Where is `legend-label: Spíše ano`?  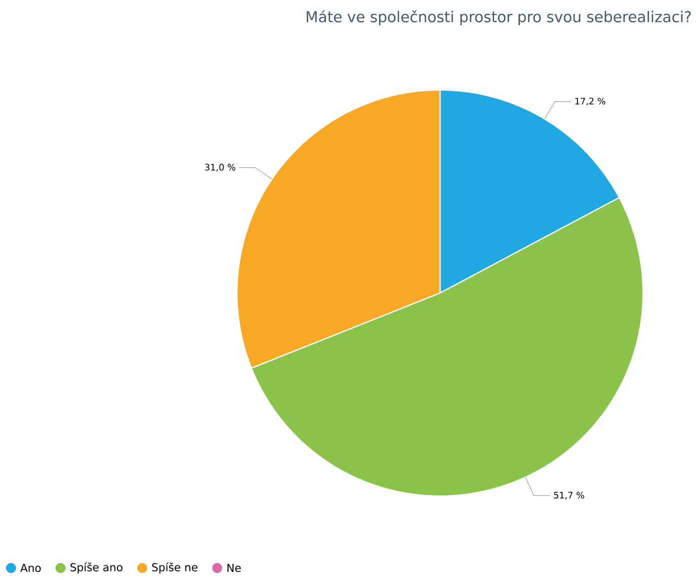
legend-label: Spíše ano is located at coordinates (96, 568).